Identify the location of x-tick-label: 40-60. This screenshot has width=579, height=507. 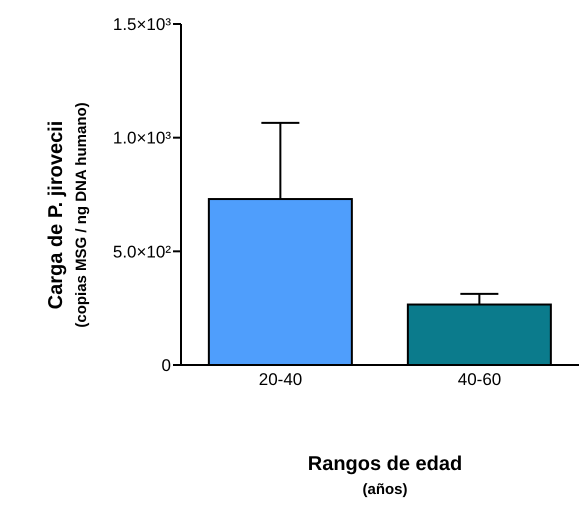
(480, 380).